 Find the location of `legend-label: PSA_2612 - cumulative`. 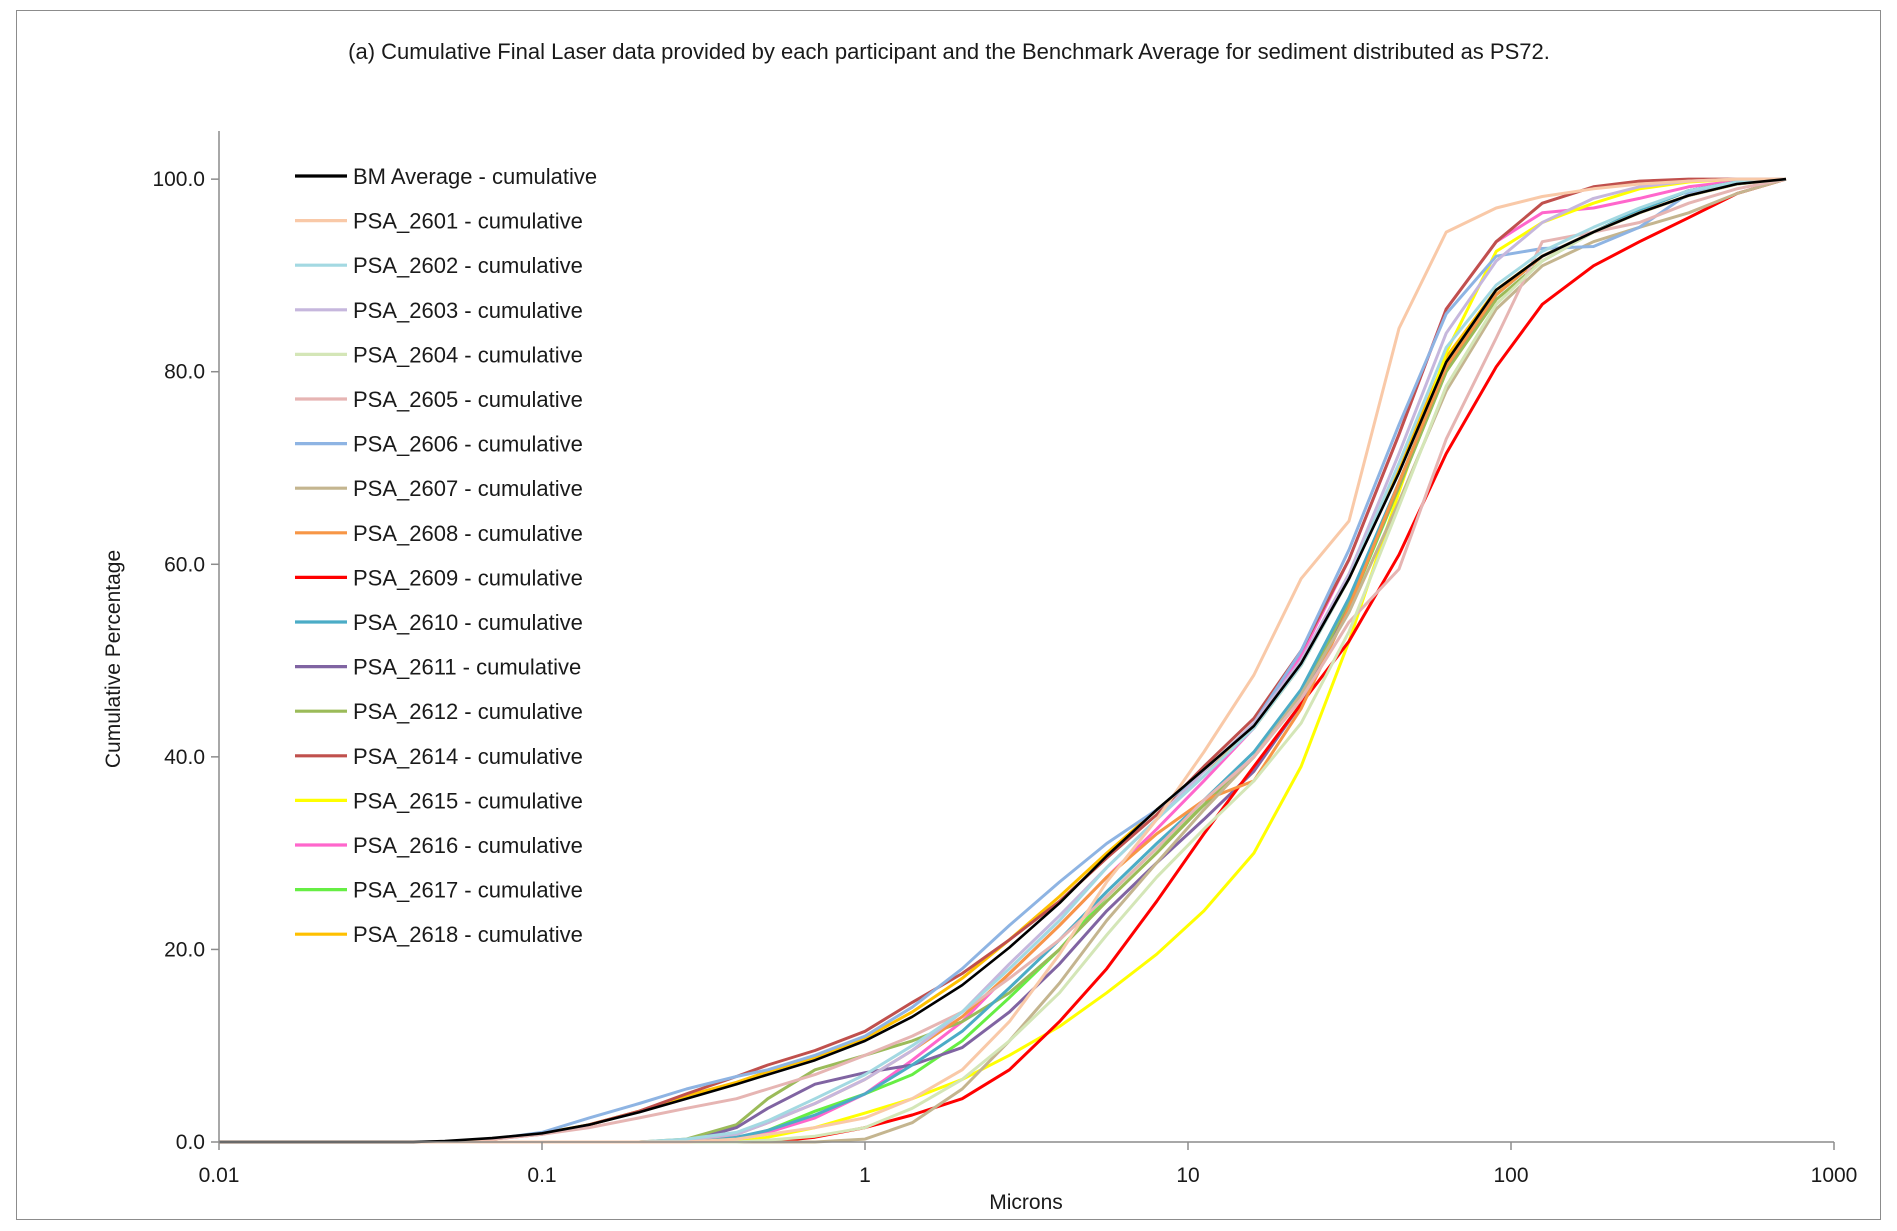

legend-label: PSA_2612 - cumulative is located at coordinates (468, 711).